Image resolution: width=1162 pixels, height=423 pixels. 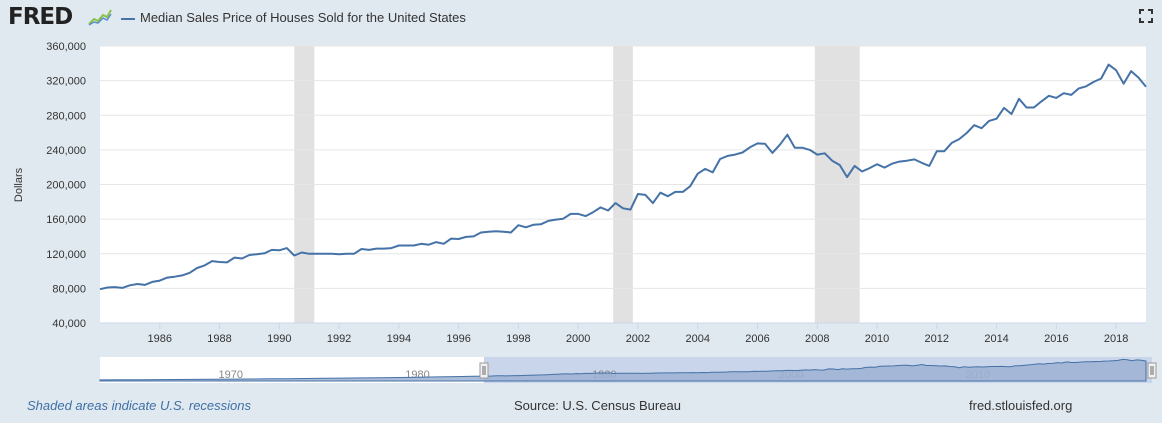 I want to click on y-tick-label: 240,000, so click(x=66, y=151).